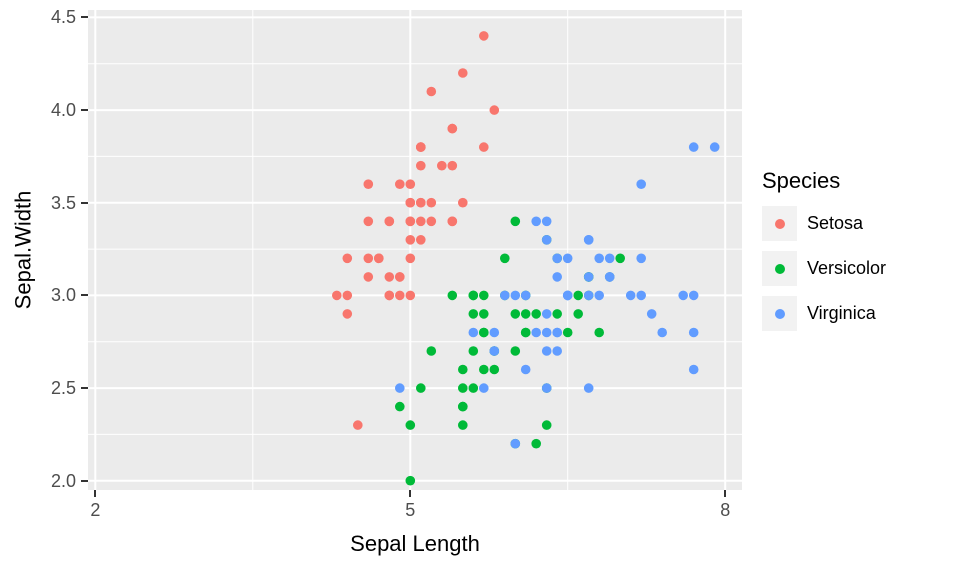  I want to click on versicolor-dot-icon, so click(779, 268).